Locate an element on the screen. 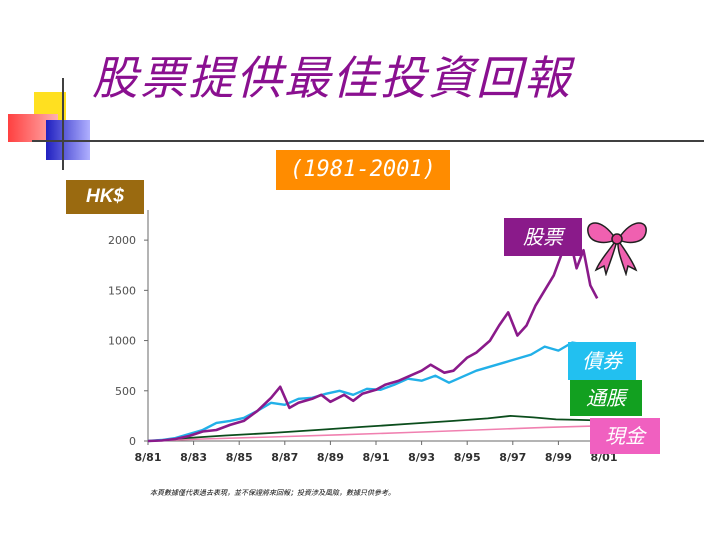 This screenshot has height=540, width=720. y-tick-label: 500 is located at coordinates (125, 391).